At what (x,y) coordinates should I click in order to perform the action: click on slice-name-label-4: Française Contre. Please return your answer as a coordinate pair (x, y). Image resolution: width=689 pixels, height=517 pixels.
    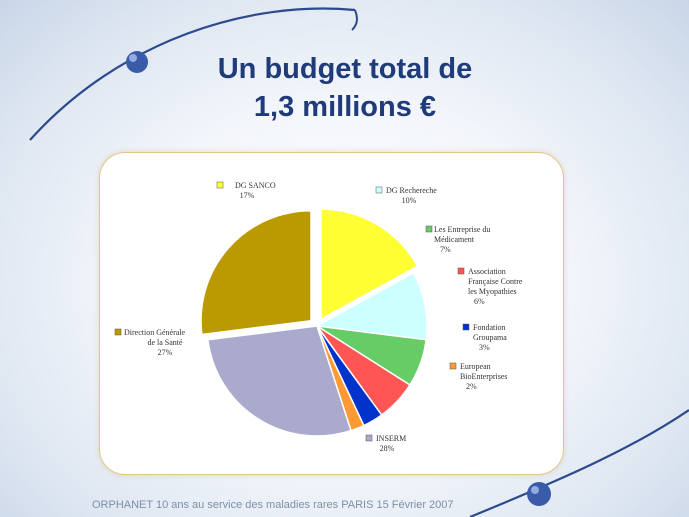
    Looking at the image, I should click on (495, 281).